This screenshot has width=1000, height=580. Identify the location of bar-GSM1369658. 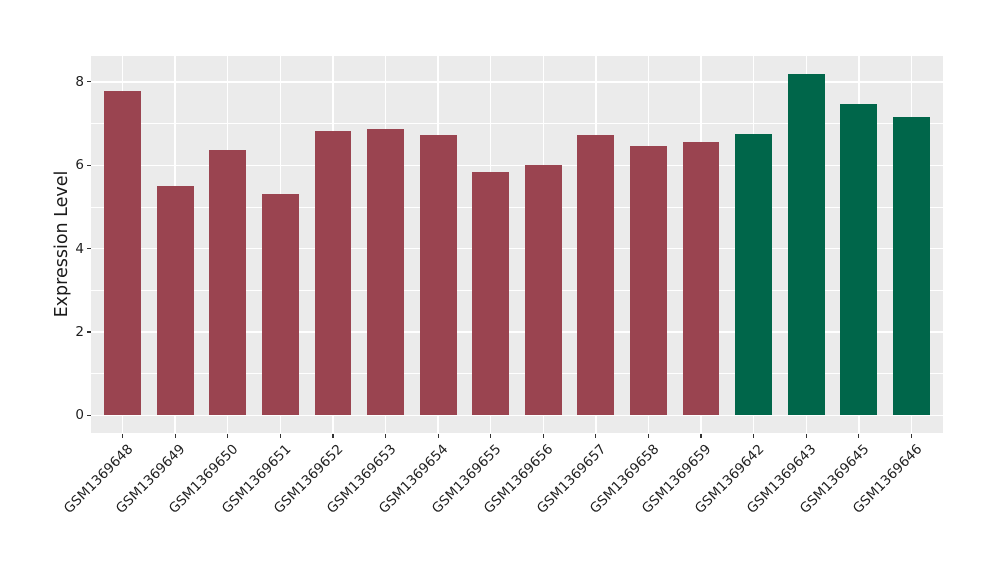
(648, 280).